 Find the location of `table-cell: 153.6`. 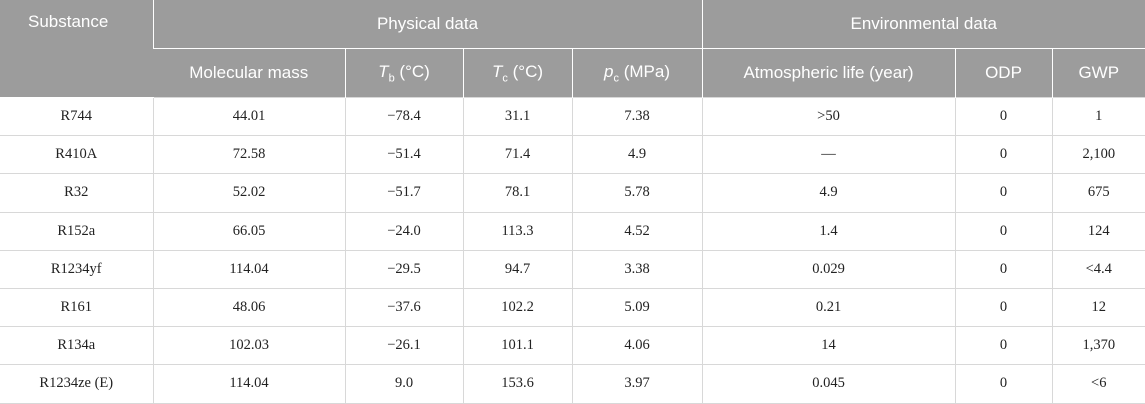

table-cell: 153.6 is located at coordinates (517, 384).